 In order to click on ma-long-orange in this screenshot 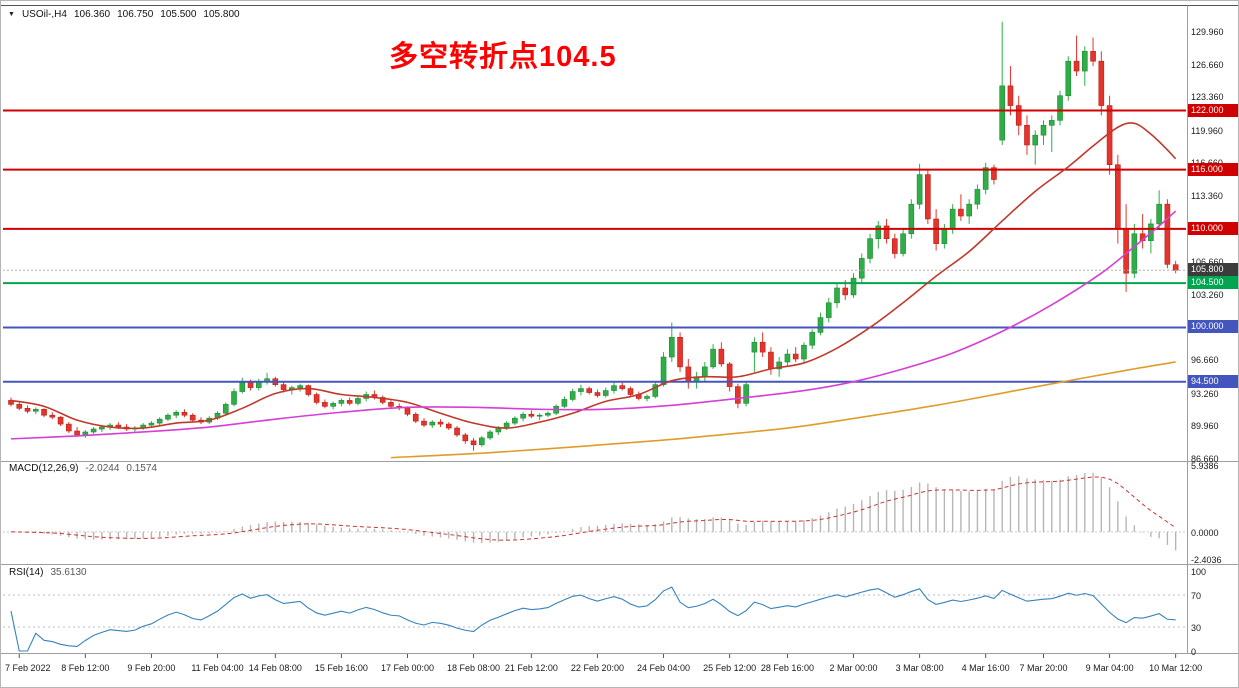, I will do `click(783, 410)`.